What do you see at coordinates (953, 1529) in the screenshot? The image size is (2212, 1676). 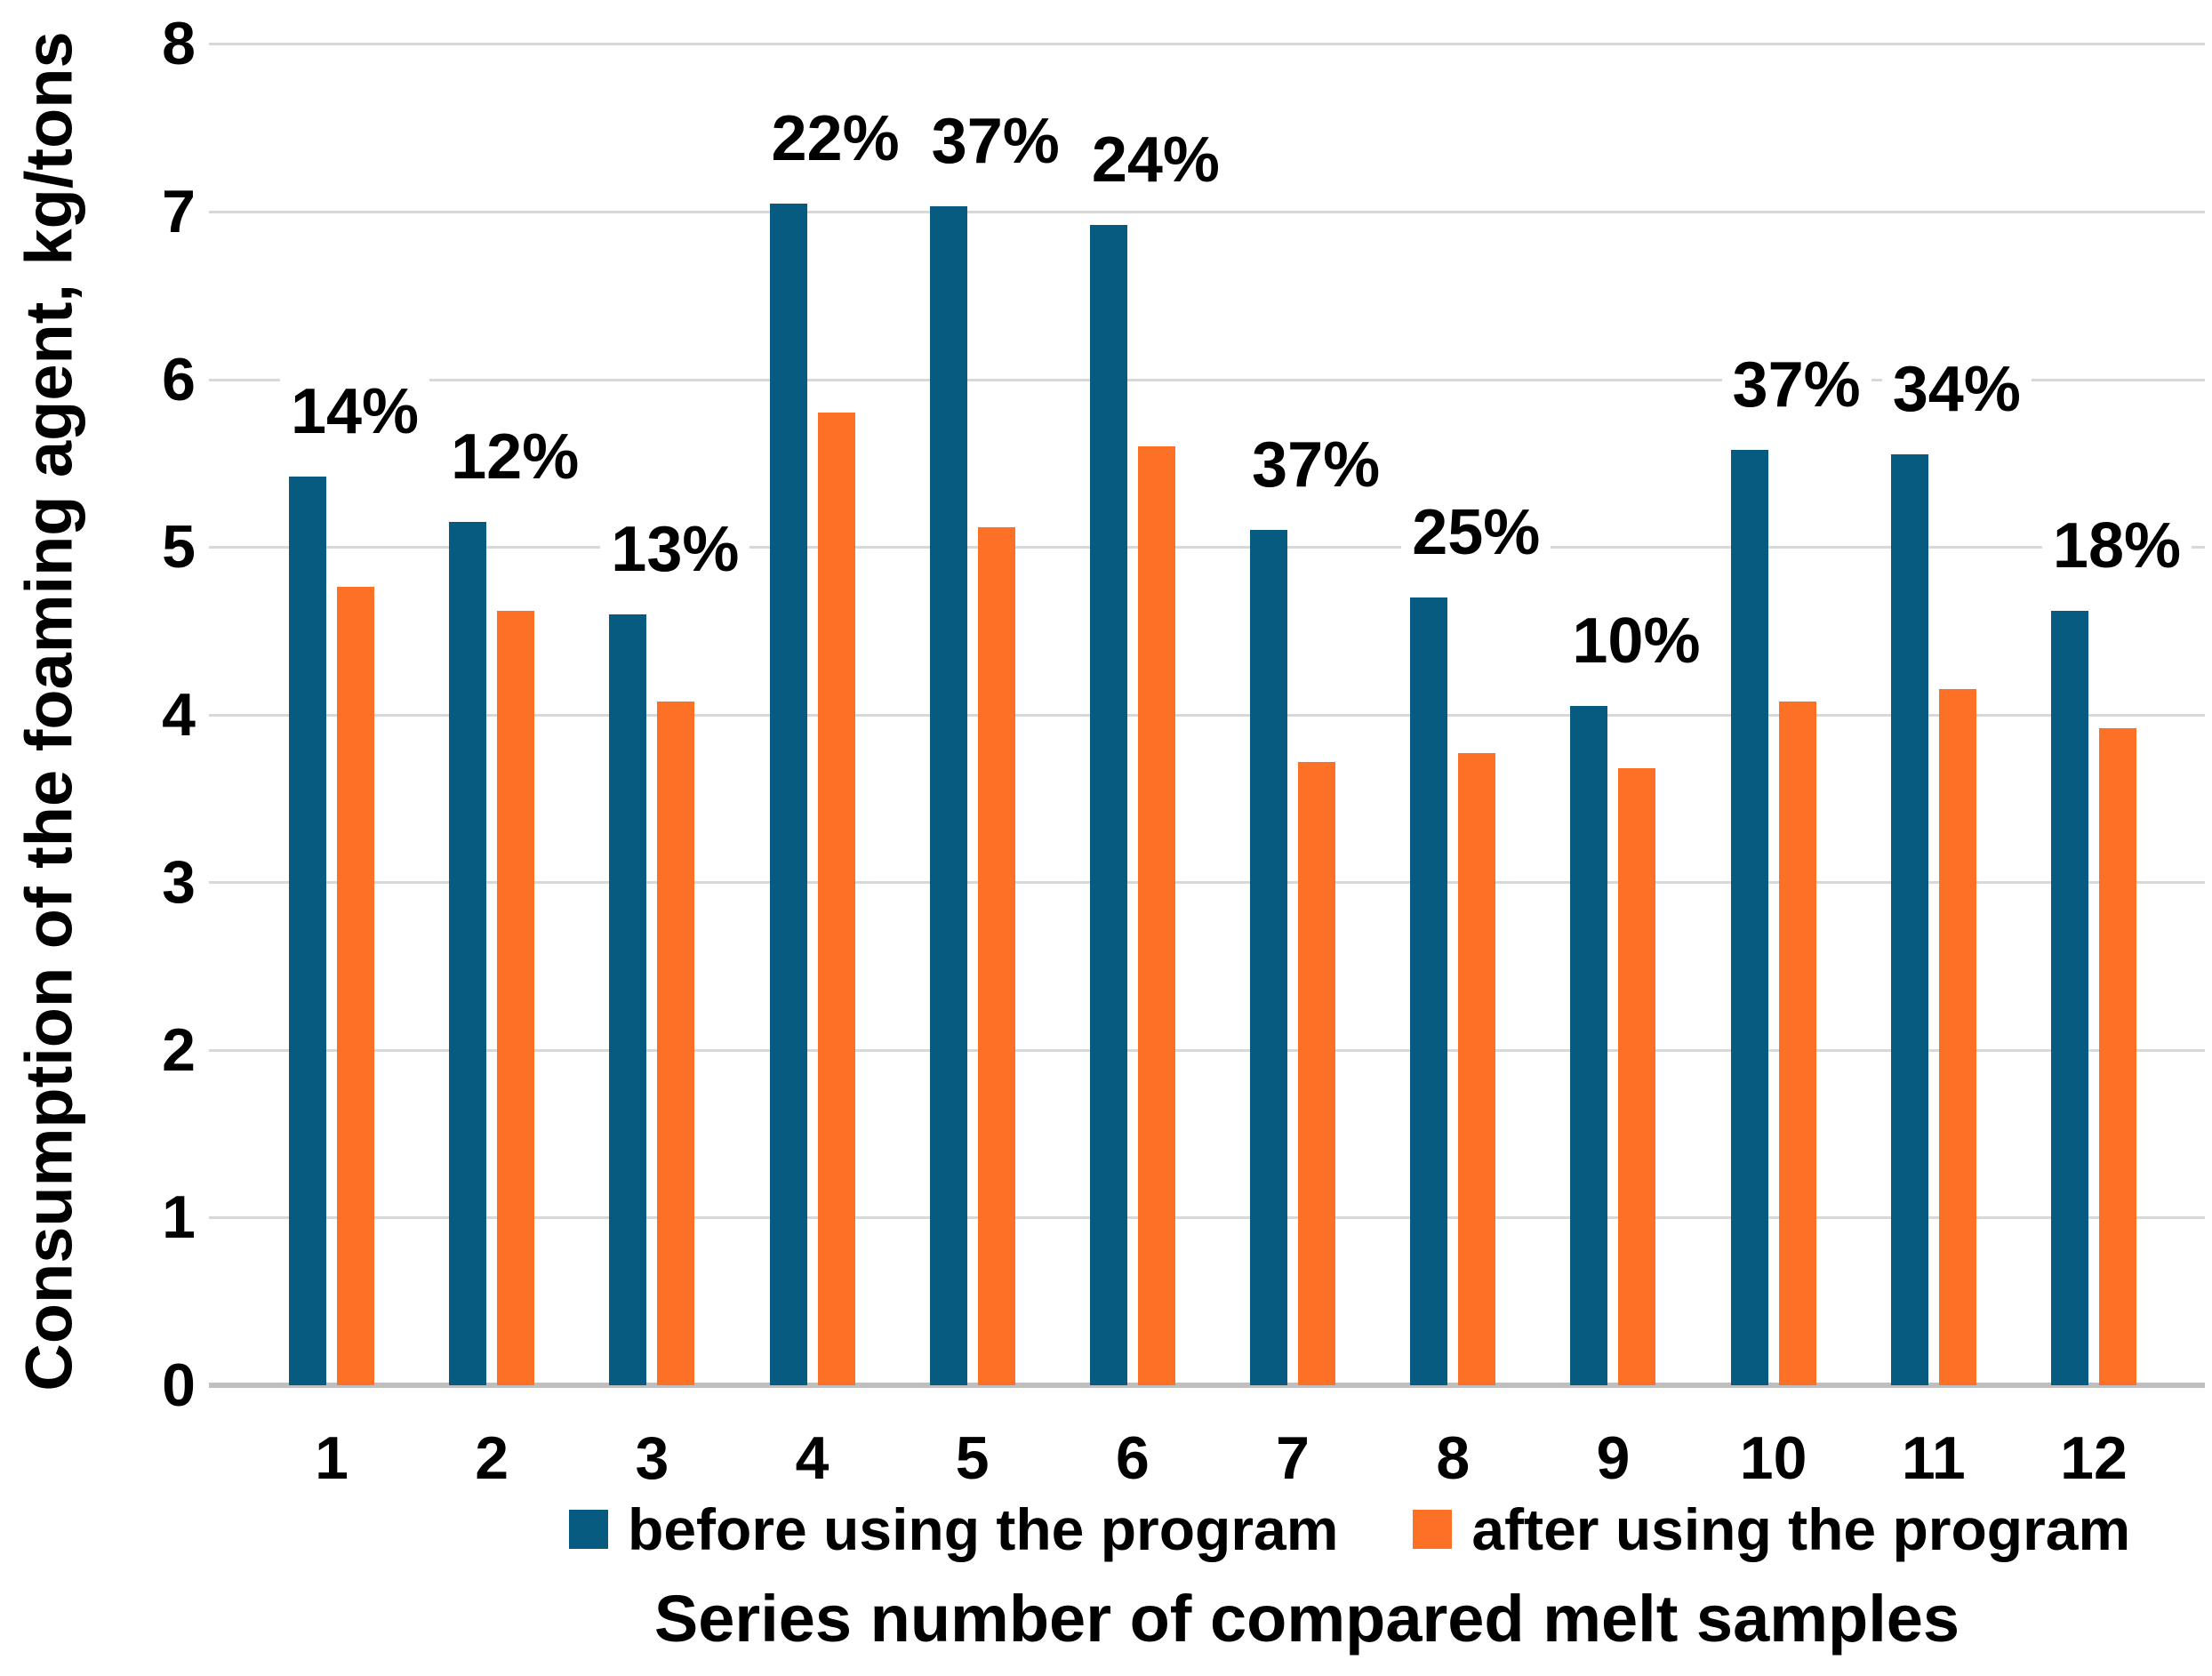 I see `legend-item-before: before using the program` at bounding box center [953, 1529].